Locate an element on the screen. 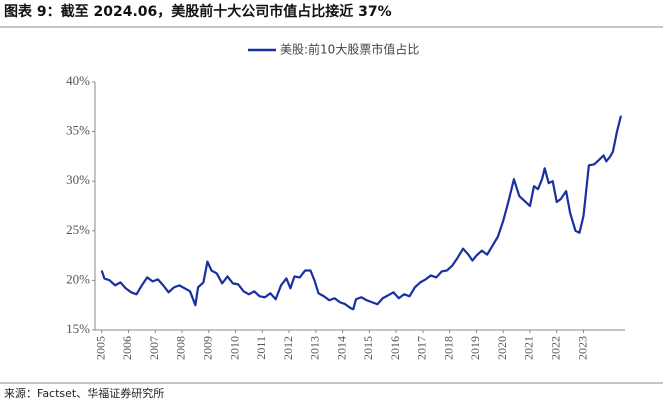  y-tick-label: 25% is located at coordinates (78, 229).